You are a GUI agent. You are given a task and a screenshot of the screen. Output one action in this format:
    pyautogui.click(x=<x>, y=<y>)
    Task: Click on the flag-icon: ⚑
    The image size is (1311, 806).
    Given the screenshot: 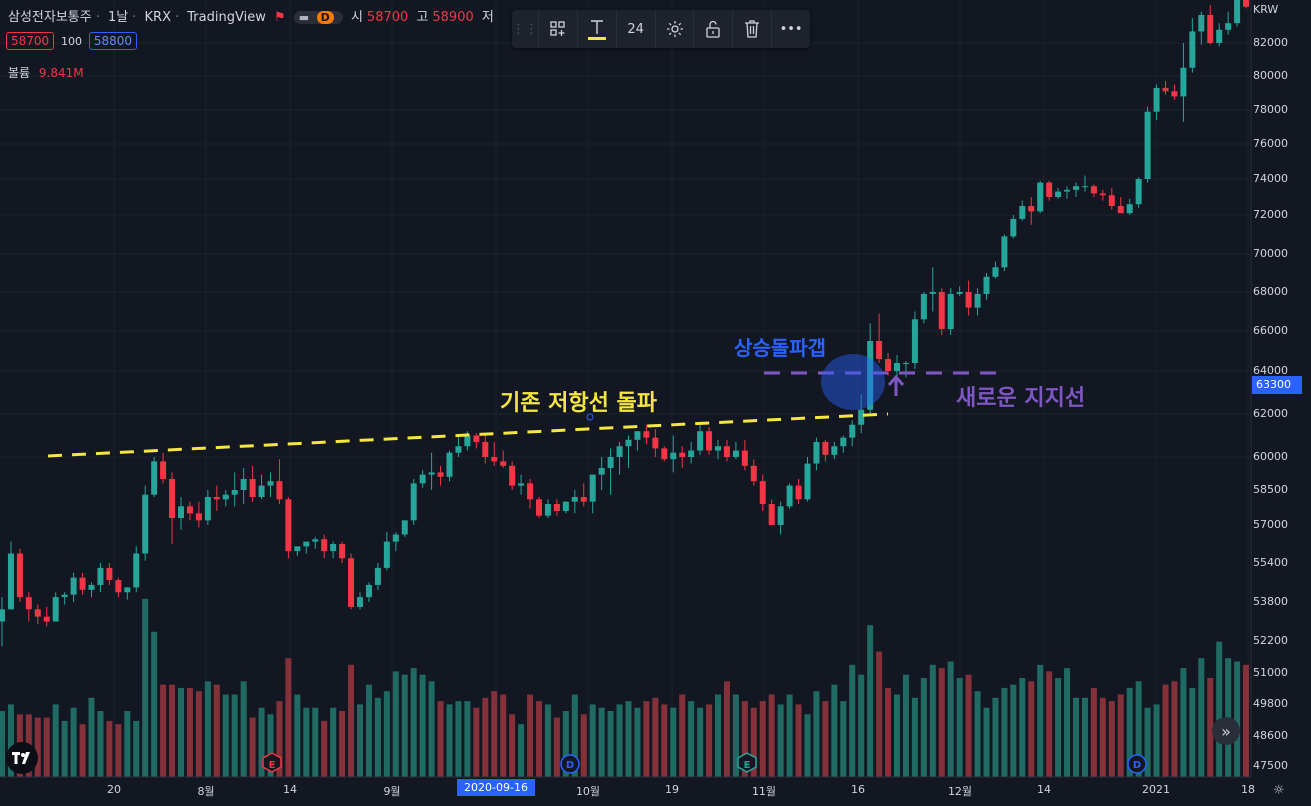 What is the action you would take?
    pyautogui.click(x=279, y=17)
    